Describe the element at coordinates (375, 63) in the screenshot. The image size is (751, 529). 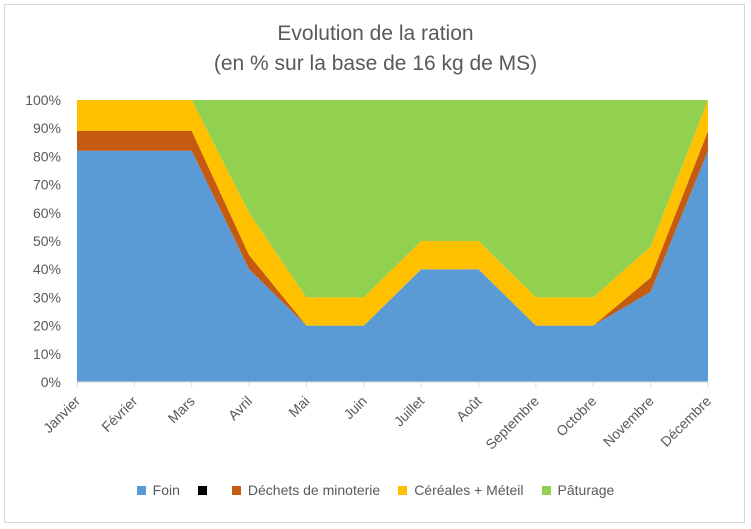
I see `chart-title-line-2: (en % sur la base de 16 kg de MS)` at that location.